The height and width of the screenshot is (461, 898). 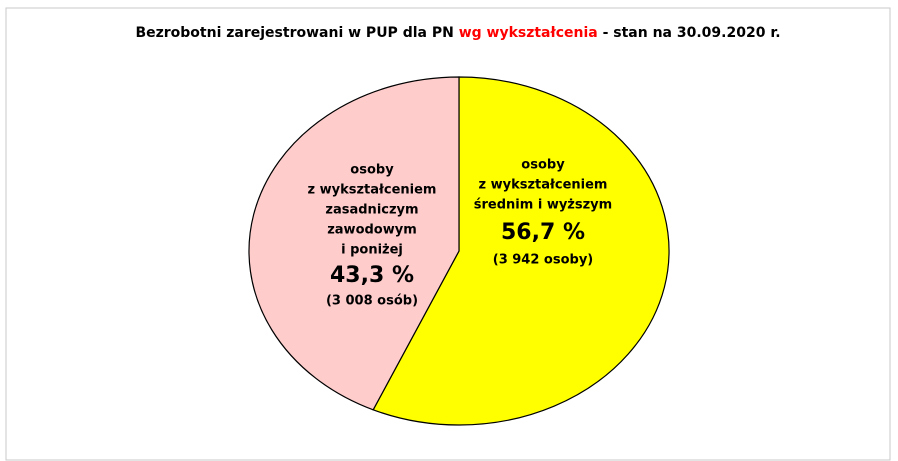 What do you see at coordinates (294, 33) in the screenshot?
I see `title-part: Bezrobotni zarejestrowani w PUP dla PN` at bounding box center [294, 33].